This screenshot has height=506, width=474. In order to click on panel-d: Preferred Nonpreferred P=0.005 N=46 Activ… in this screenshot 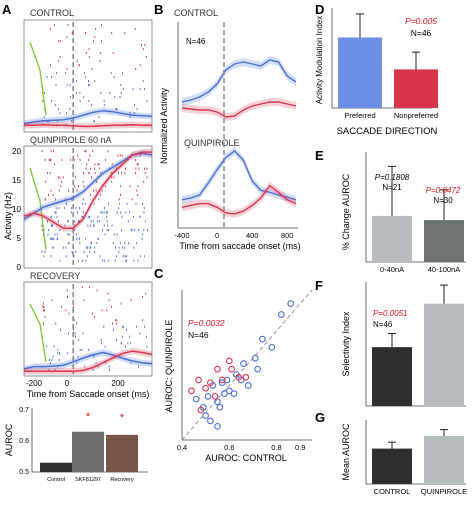, I will do `click(376, 72)`.